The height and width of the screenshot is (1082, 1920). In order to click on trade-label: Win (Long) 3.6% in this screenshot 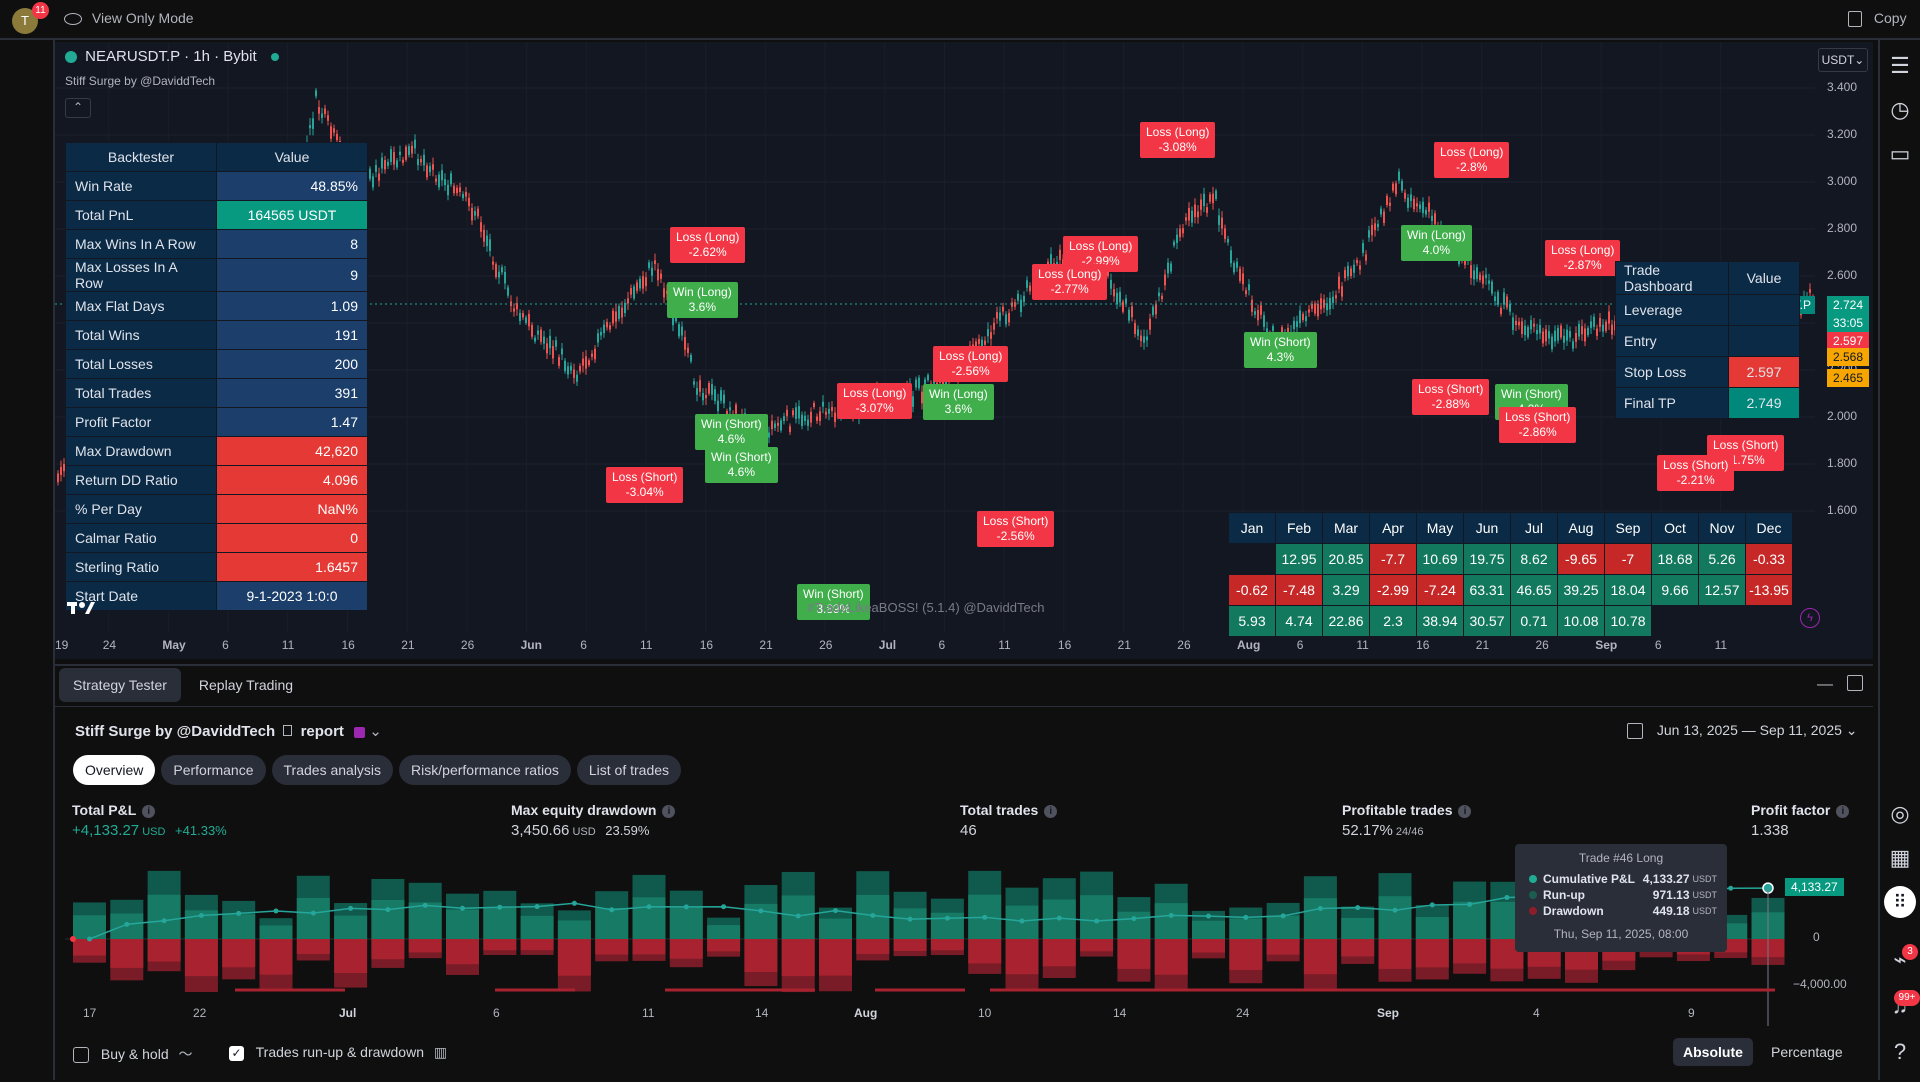, I will do `click(702, 300)`.